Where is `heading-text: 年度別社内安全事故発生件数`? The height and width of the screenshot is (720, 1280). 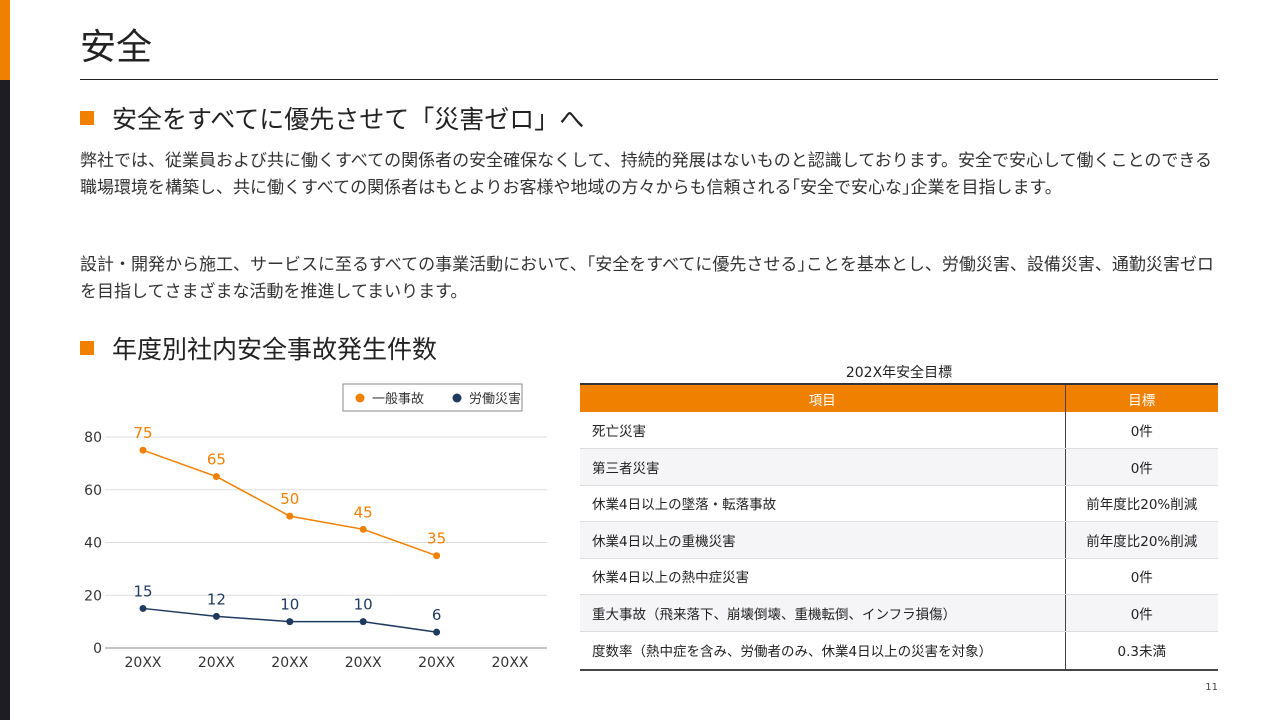
heading-text: 年度別社内安全事故発生件数 is located at coordinates (275, 349).